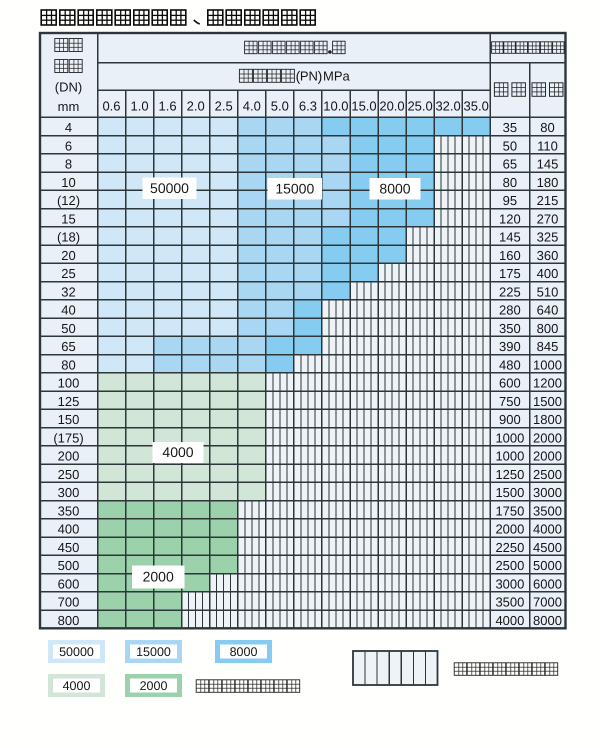 This screenshot has height=748, width=600. What do you see at coordinates (510, 291) in the screenshot?
I see `svg-text: 225` at bounding box center [510, 291].